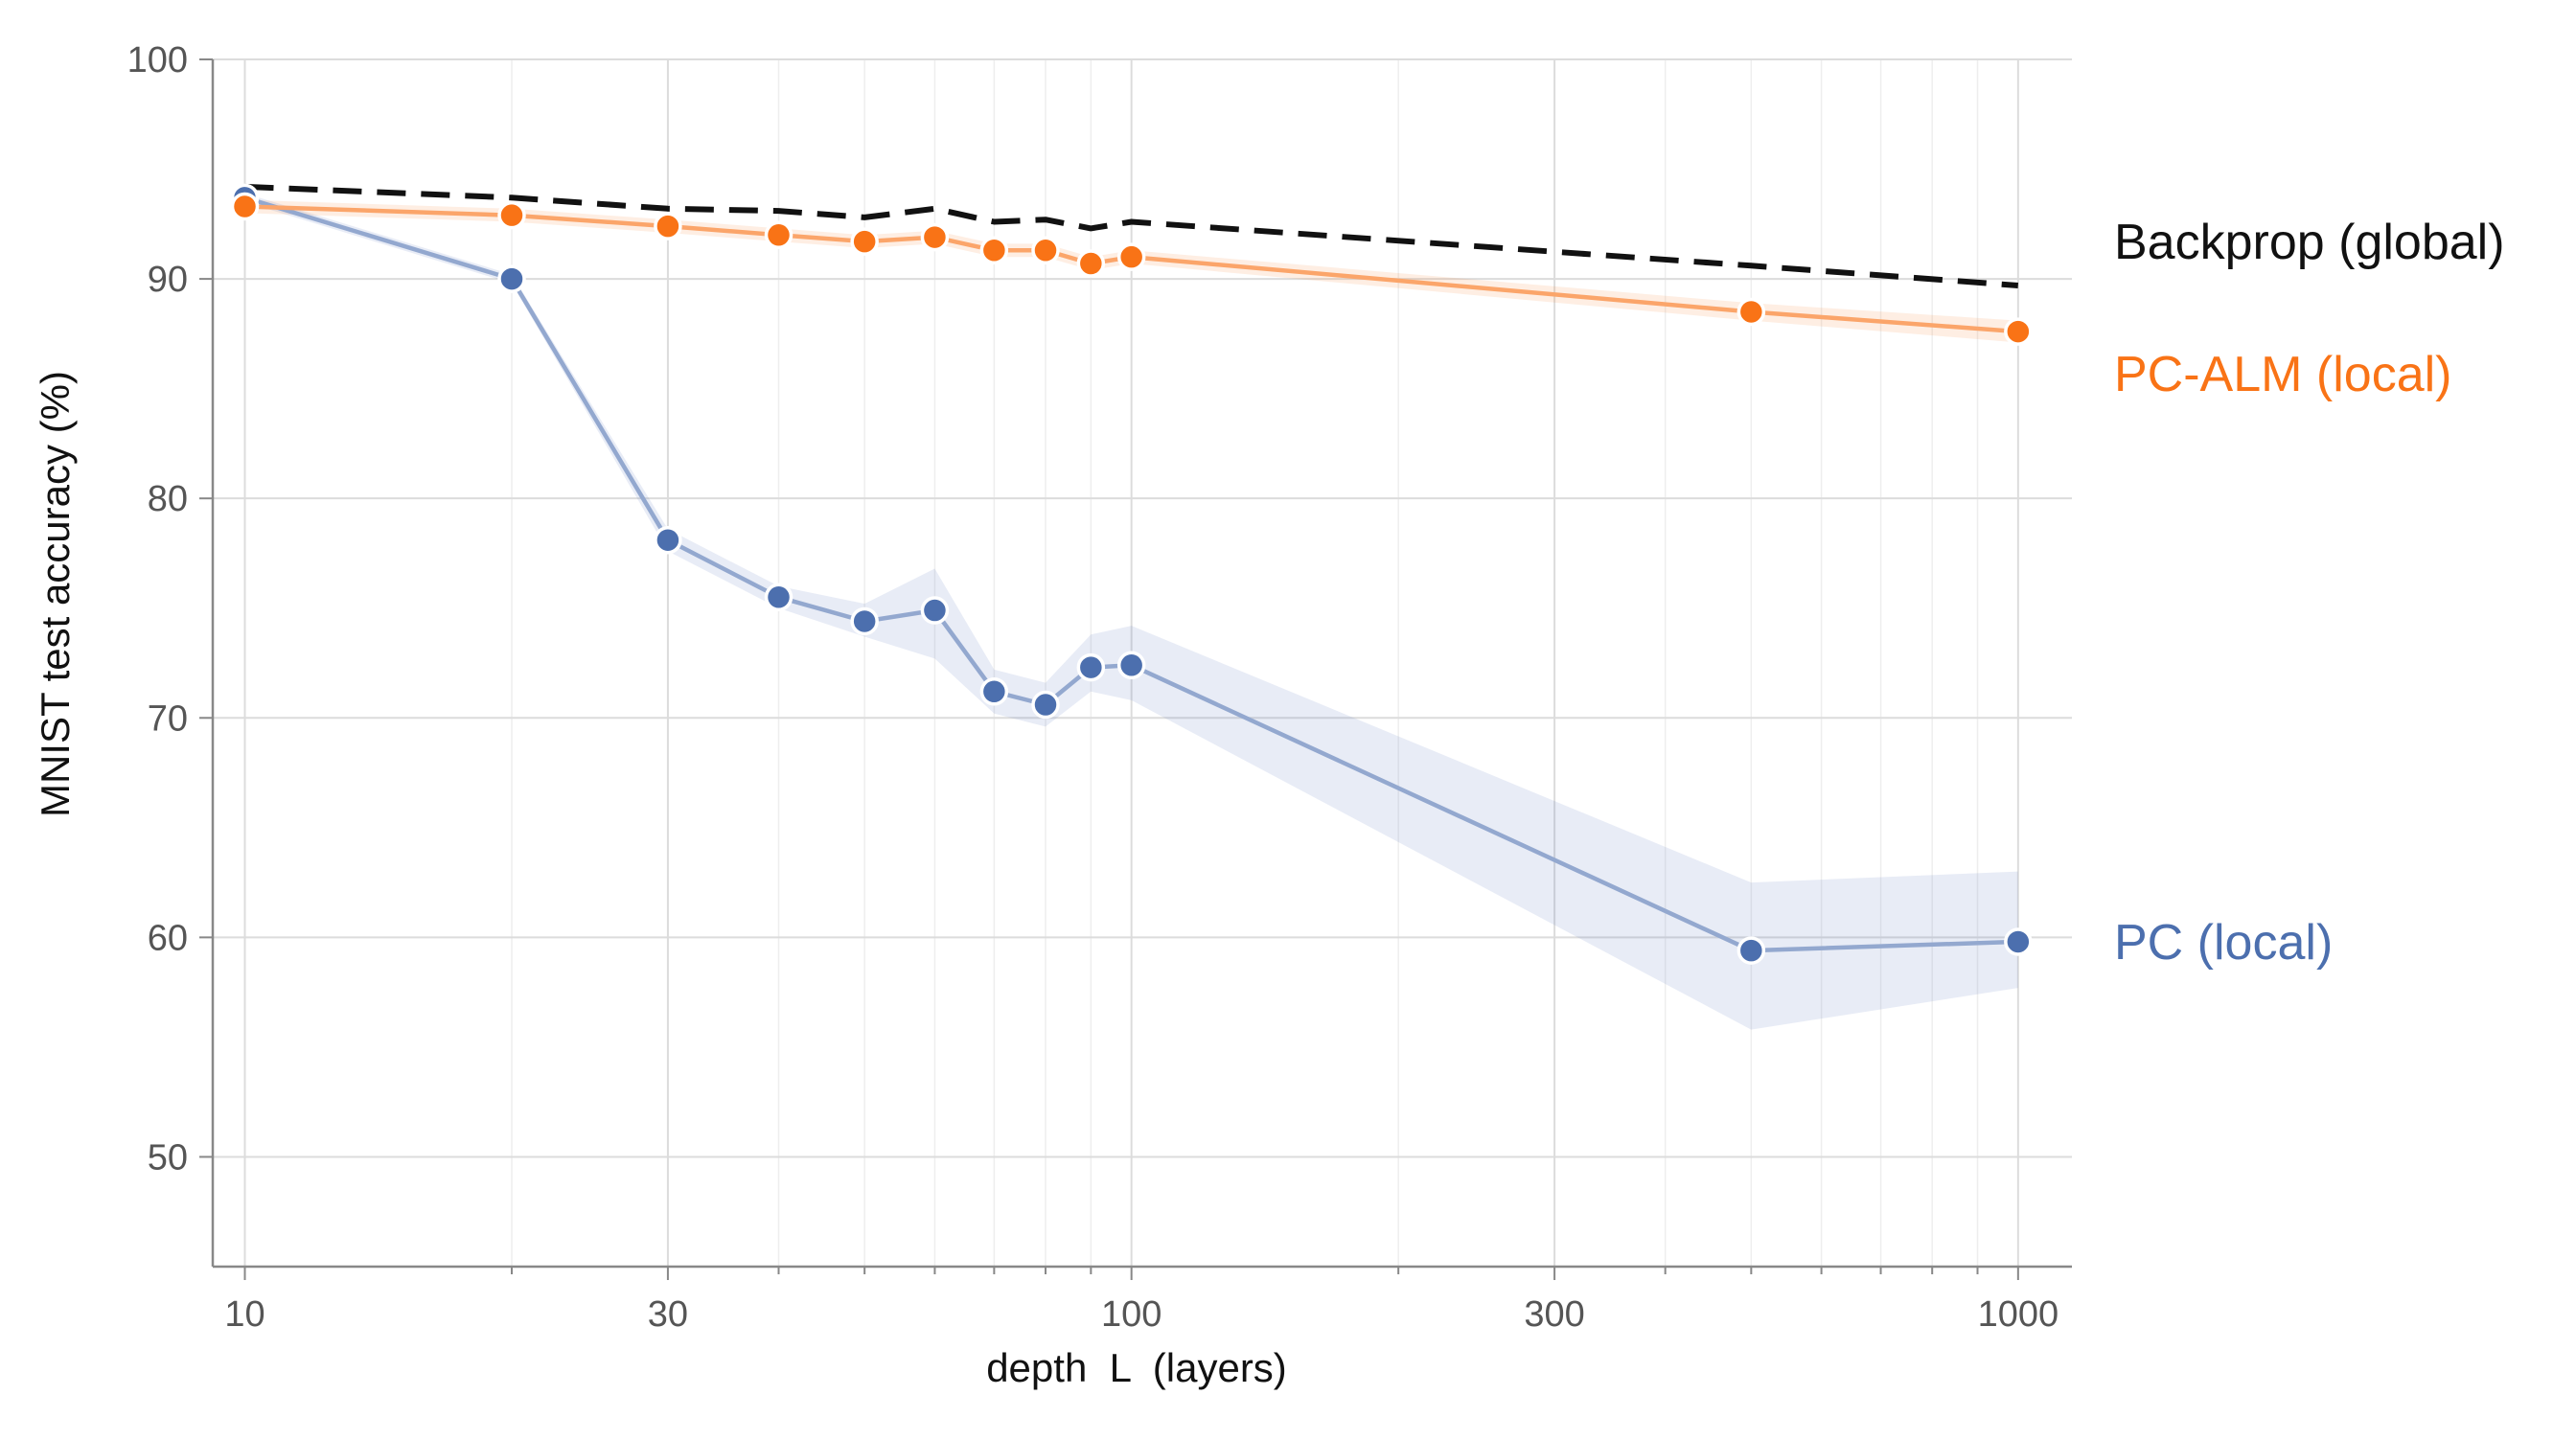  Describe the element at coordinates (55, 594) in the screenshot. I see `y-axis-title: MNIST test accuracy (%)` at that location.